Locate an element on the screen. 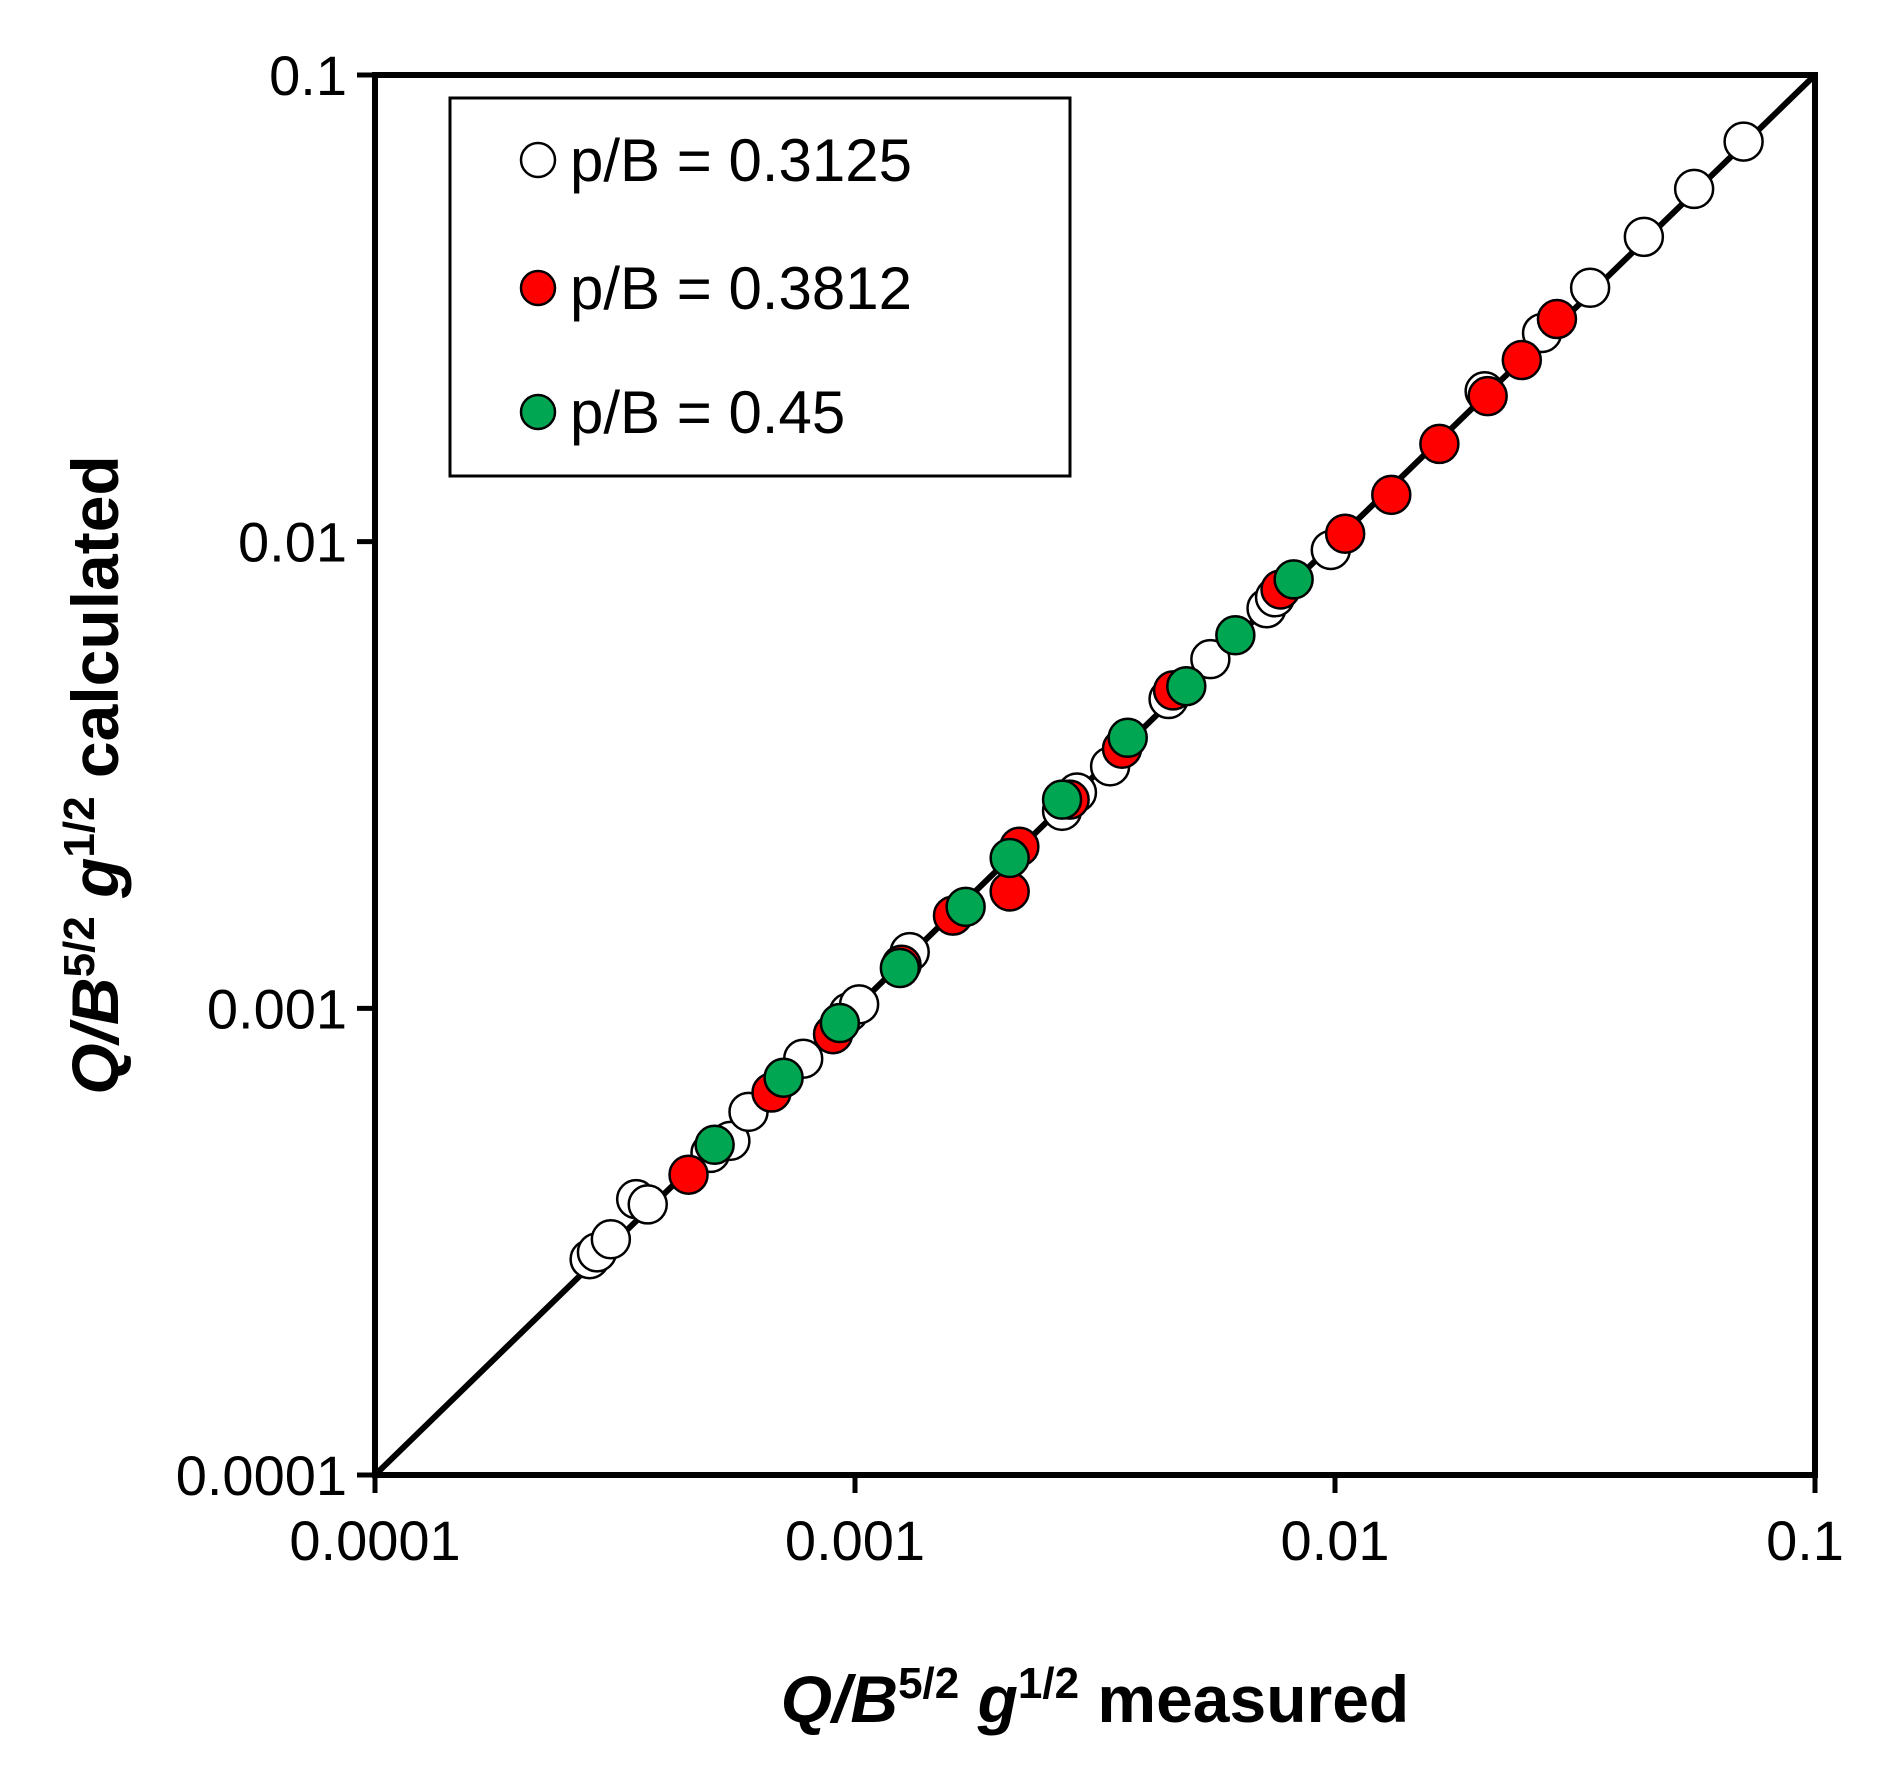 The width and height of the screenshot is (1887, 1765). y-tick-label: 0.01 is located at coordinates (292, 542).